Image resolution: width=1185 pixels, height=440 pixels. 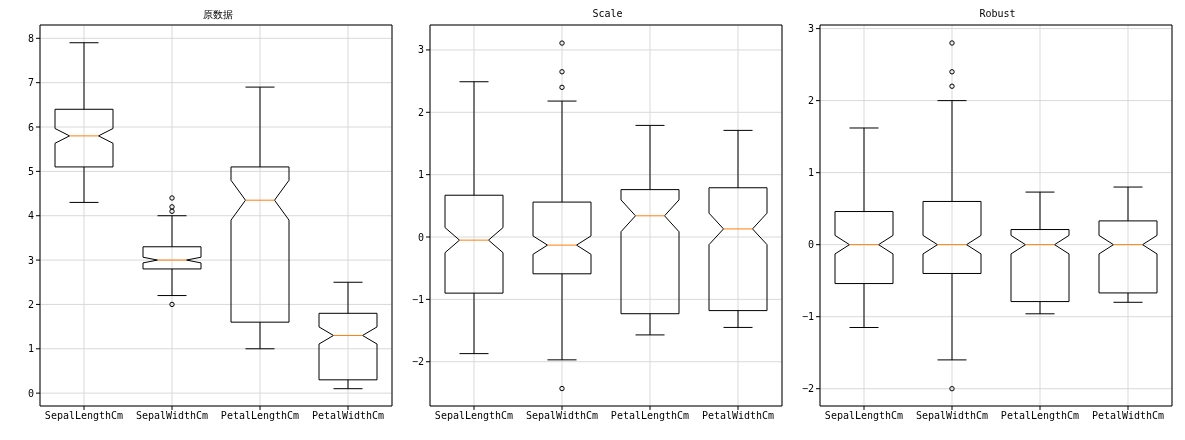 What do you see at coordinates (217, 15) in the screenshot?
I see `chart-title: 原数据` at bounding box center [217, 15].